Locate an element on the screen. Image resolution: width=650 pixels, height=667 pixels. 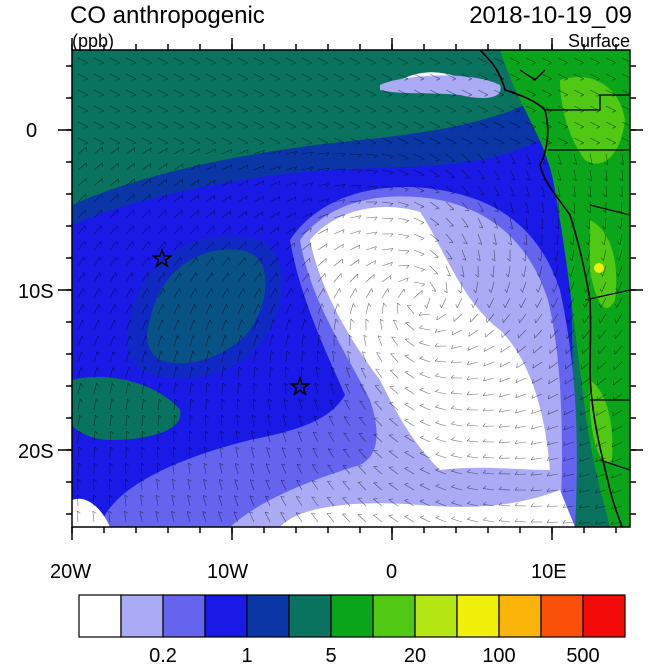
colorbar-label: 1 is located at coordinates (247, 656).